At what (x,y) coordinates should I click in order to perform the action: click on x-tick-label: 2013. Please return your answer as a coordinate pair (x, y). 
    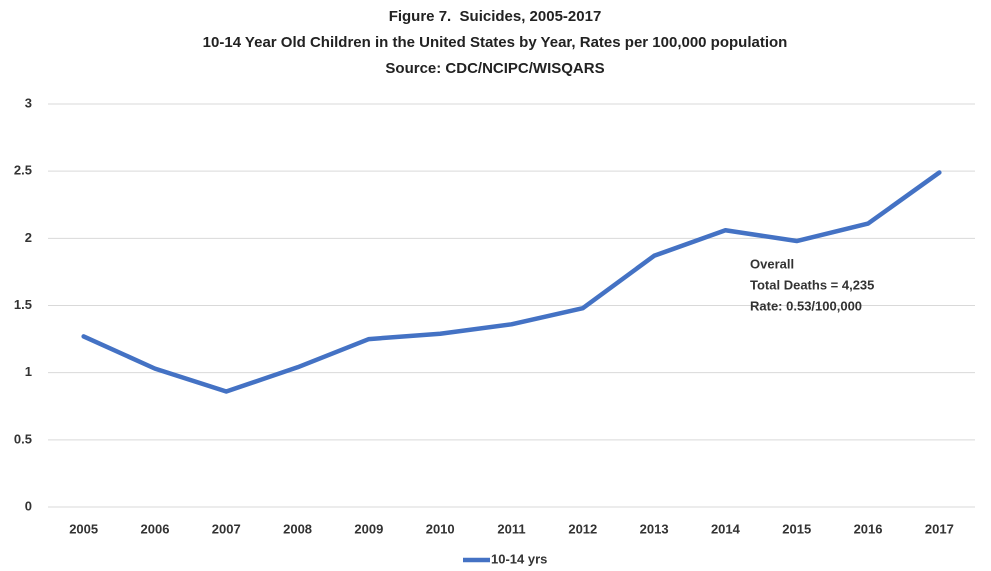
    Looking at the image, I should click on (654, 528).